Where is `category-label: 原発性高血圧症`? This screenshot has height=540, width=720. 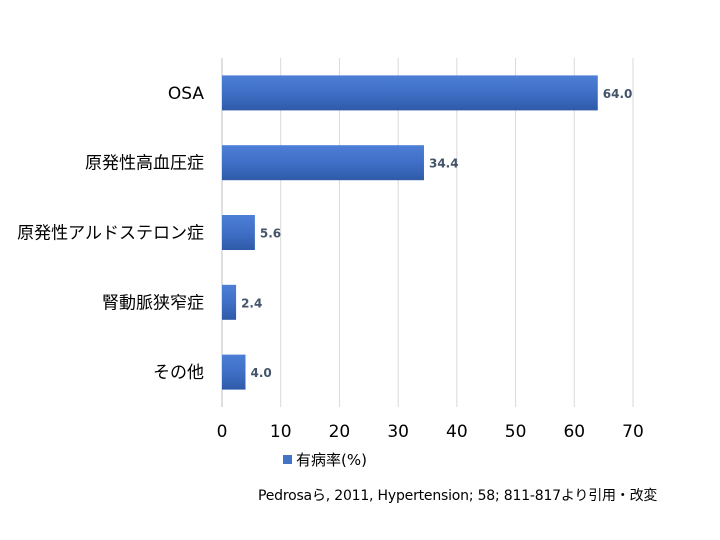
category-label: 原発性高血圧症 is located at coordinates (144, 164).